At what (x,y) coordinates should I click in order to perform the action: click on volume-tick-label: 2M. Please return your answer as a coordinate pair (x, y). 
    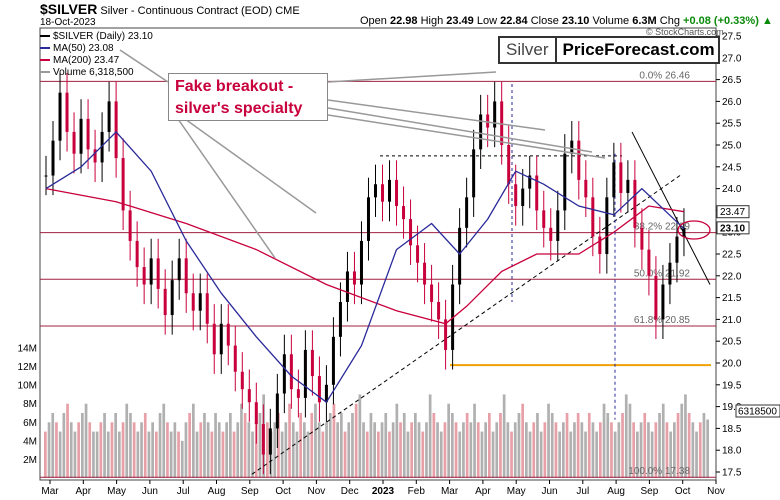
    Looking at the image, I should click on (30, 460).